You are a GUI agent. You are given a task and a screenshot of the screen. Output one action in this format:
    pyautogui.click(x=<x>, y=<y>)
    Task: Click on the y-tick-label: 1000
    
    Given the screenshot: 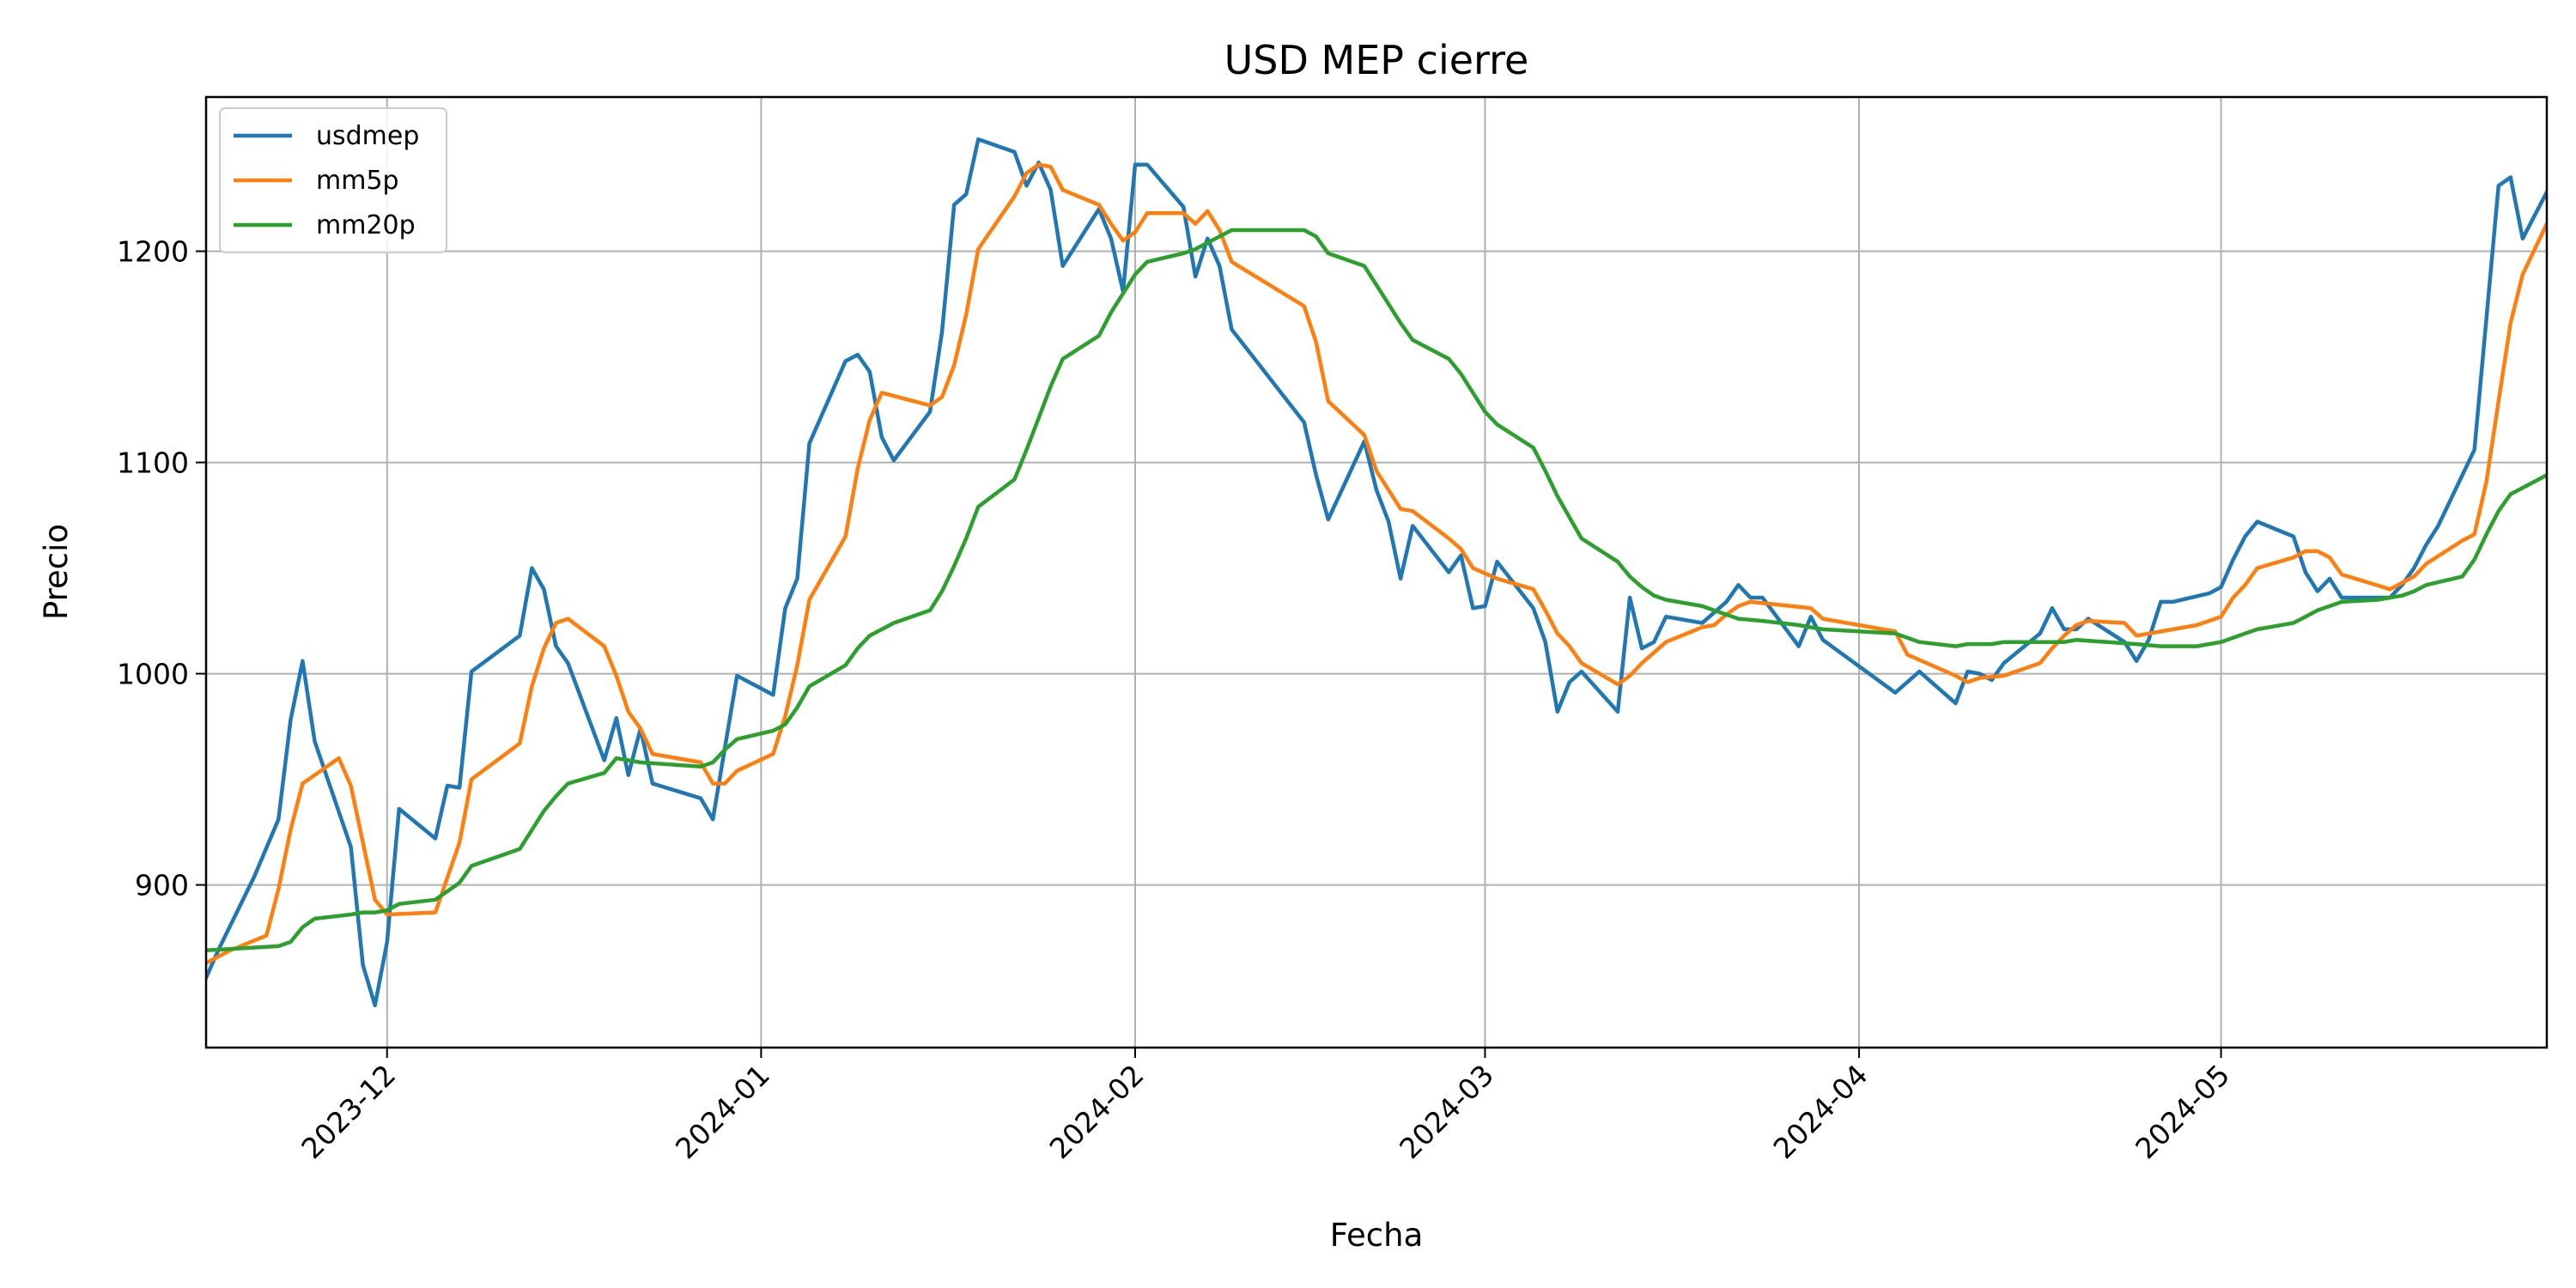 What is the action you would take?
    pyautogui.click(x=153, y=674)
    